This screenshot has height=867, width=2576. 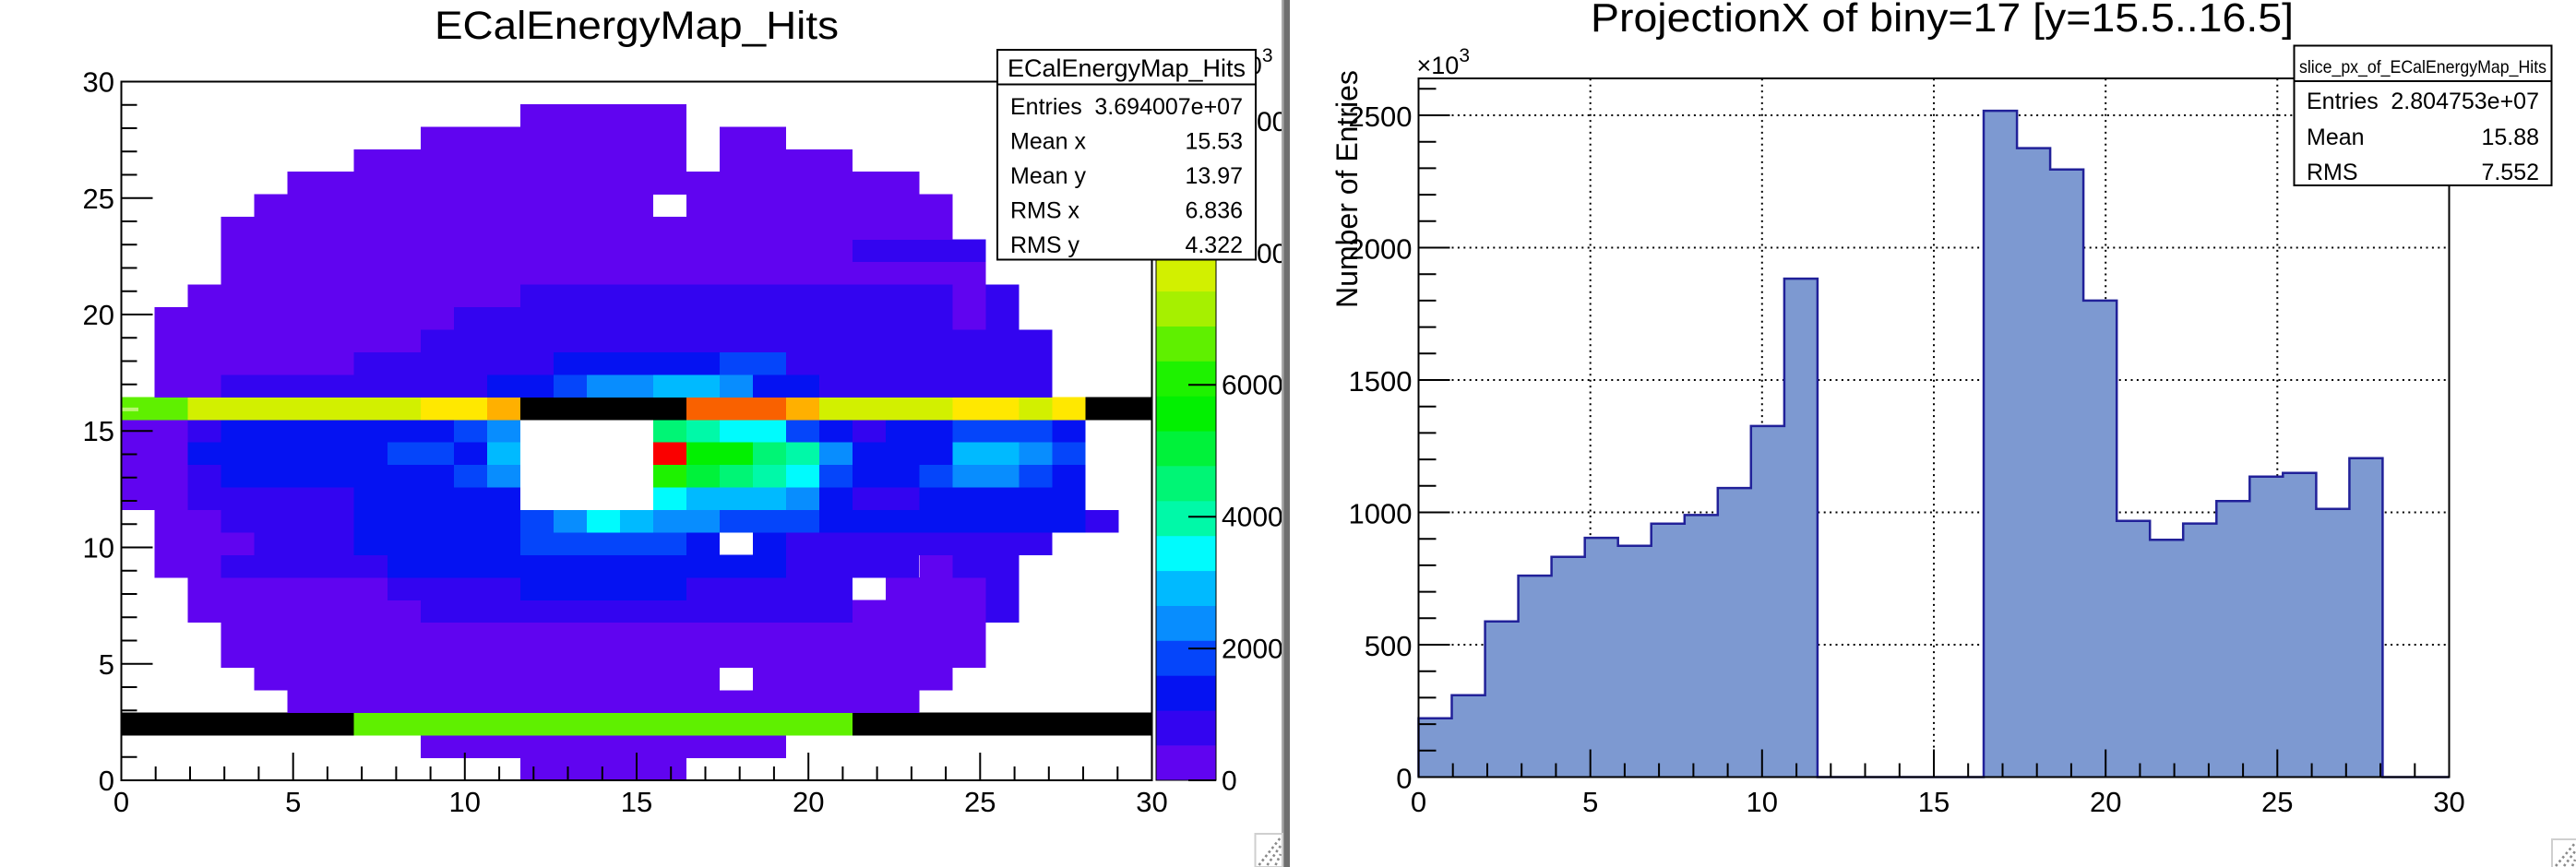 What do you see at coordinates (1252, 386) in the screenshot?
I see `svg-text: 6000` at bounding box center [1252, 386].